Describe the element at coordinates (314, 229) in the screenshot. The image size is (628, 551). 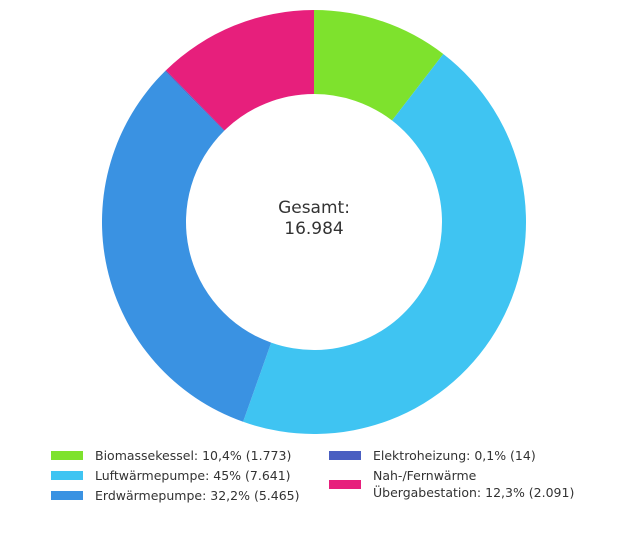
I see `center-total-value: 16.984` at that location.